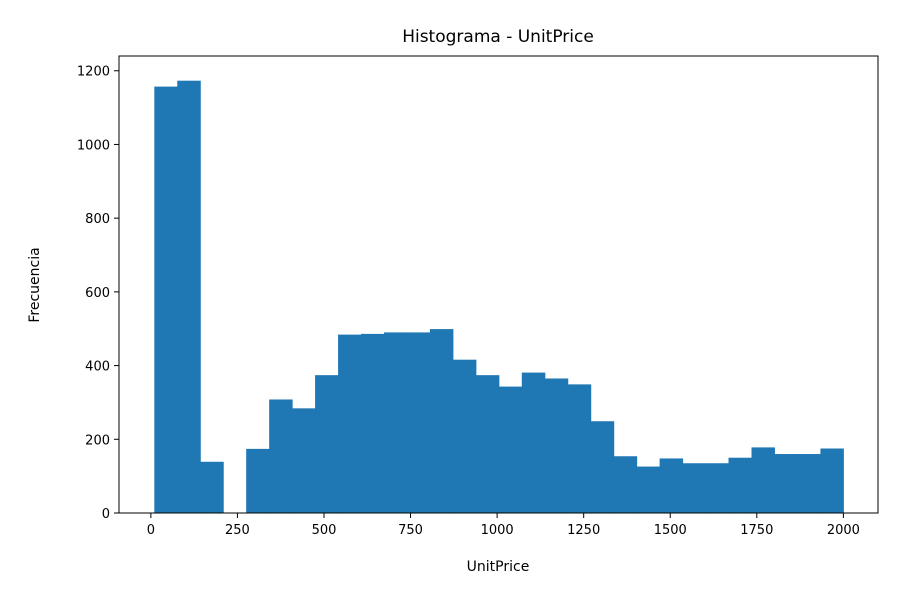 The image size is (900, 600). I want to click on y-tick-label: 1200, so click(93, 72).